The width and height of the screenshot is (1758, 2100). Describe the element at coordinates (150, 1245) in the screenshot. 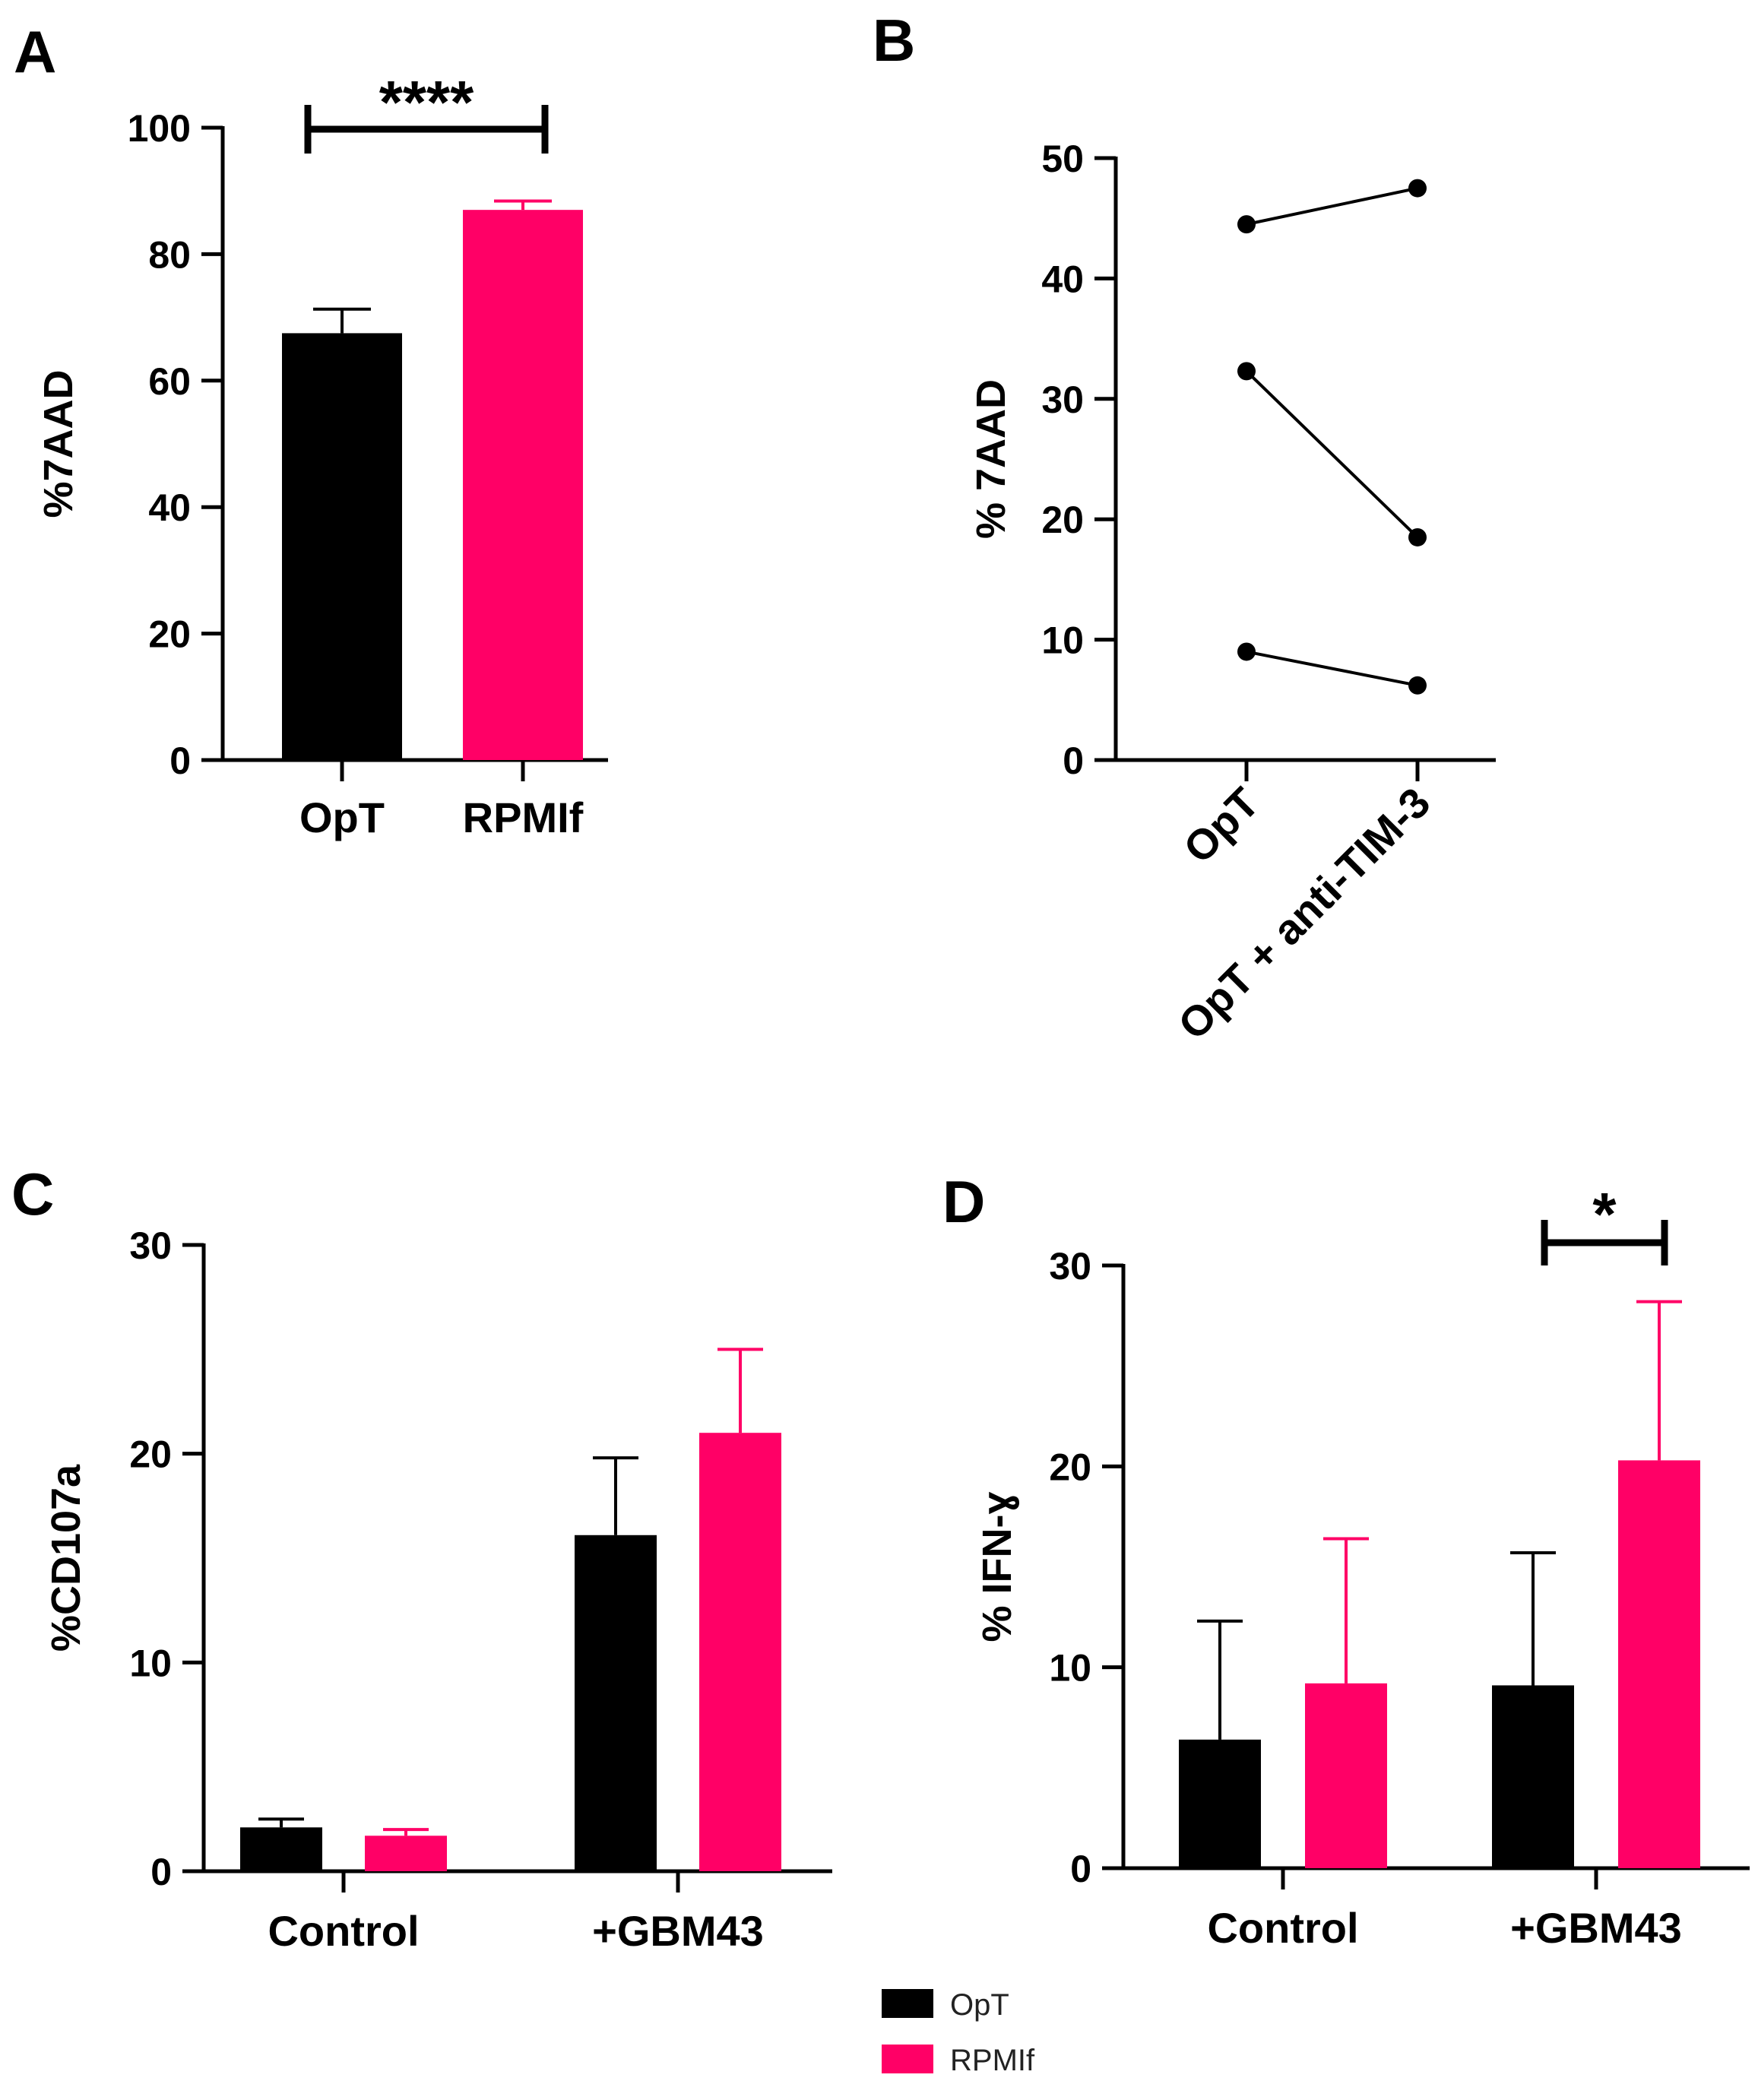

I see `y-tick-label-c-3: 30` at that location.